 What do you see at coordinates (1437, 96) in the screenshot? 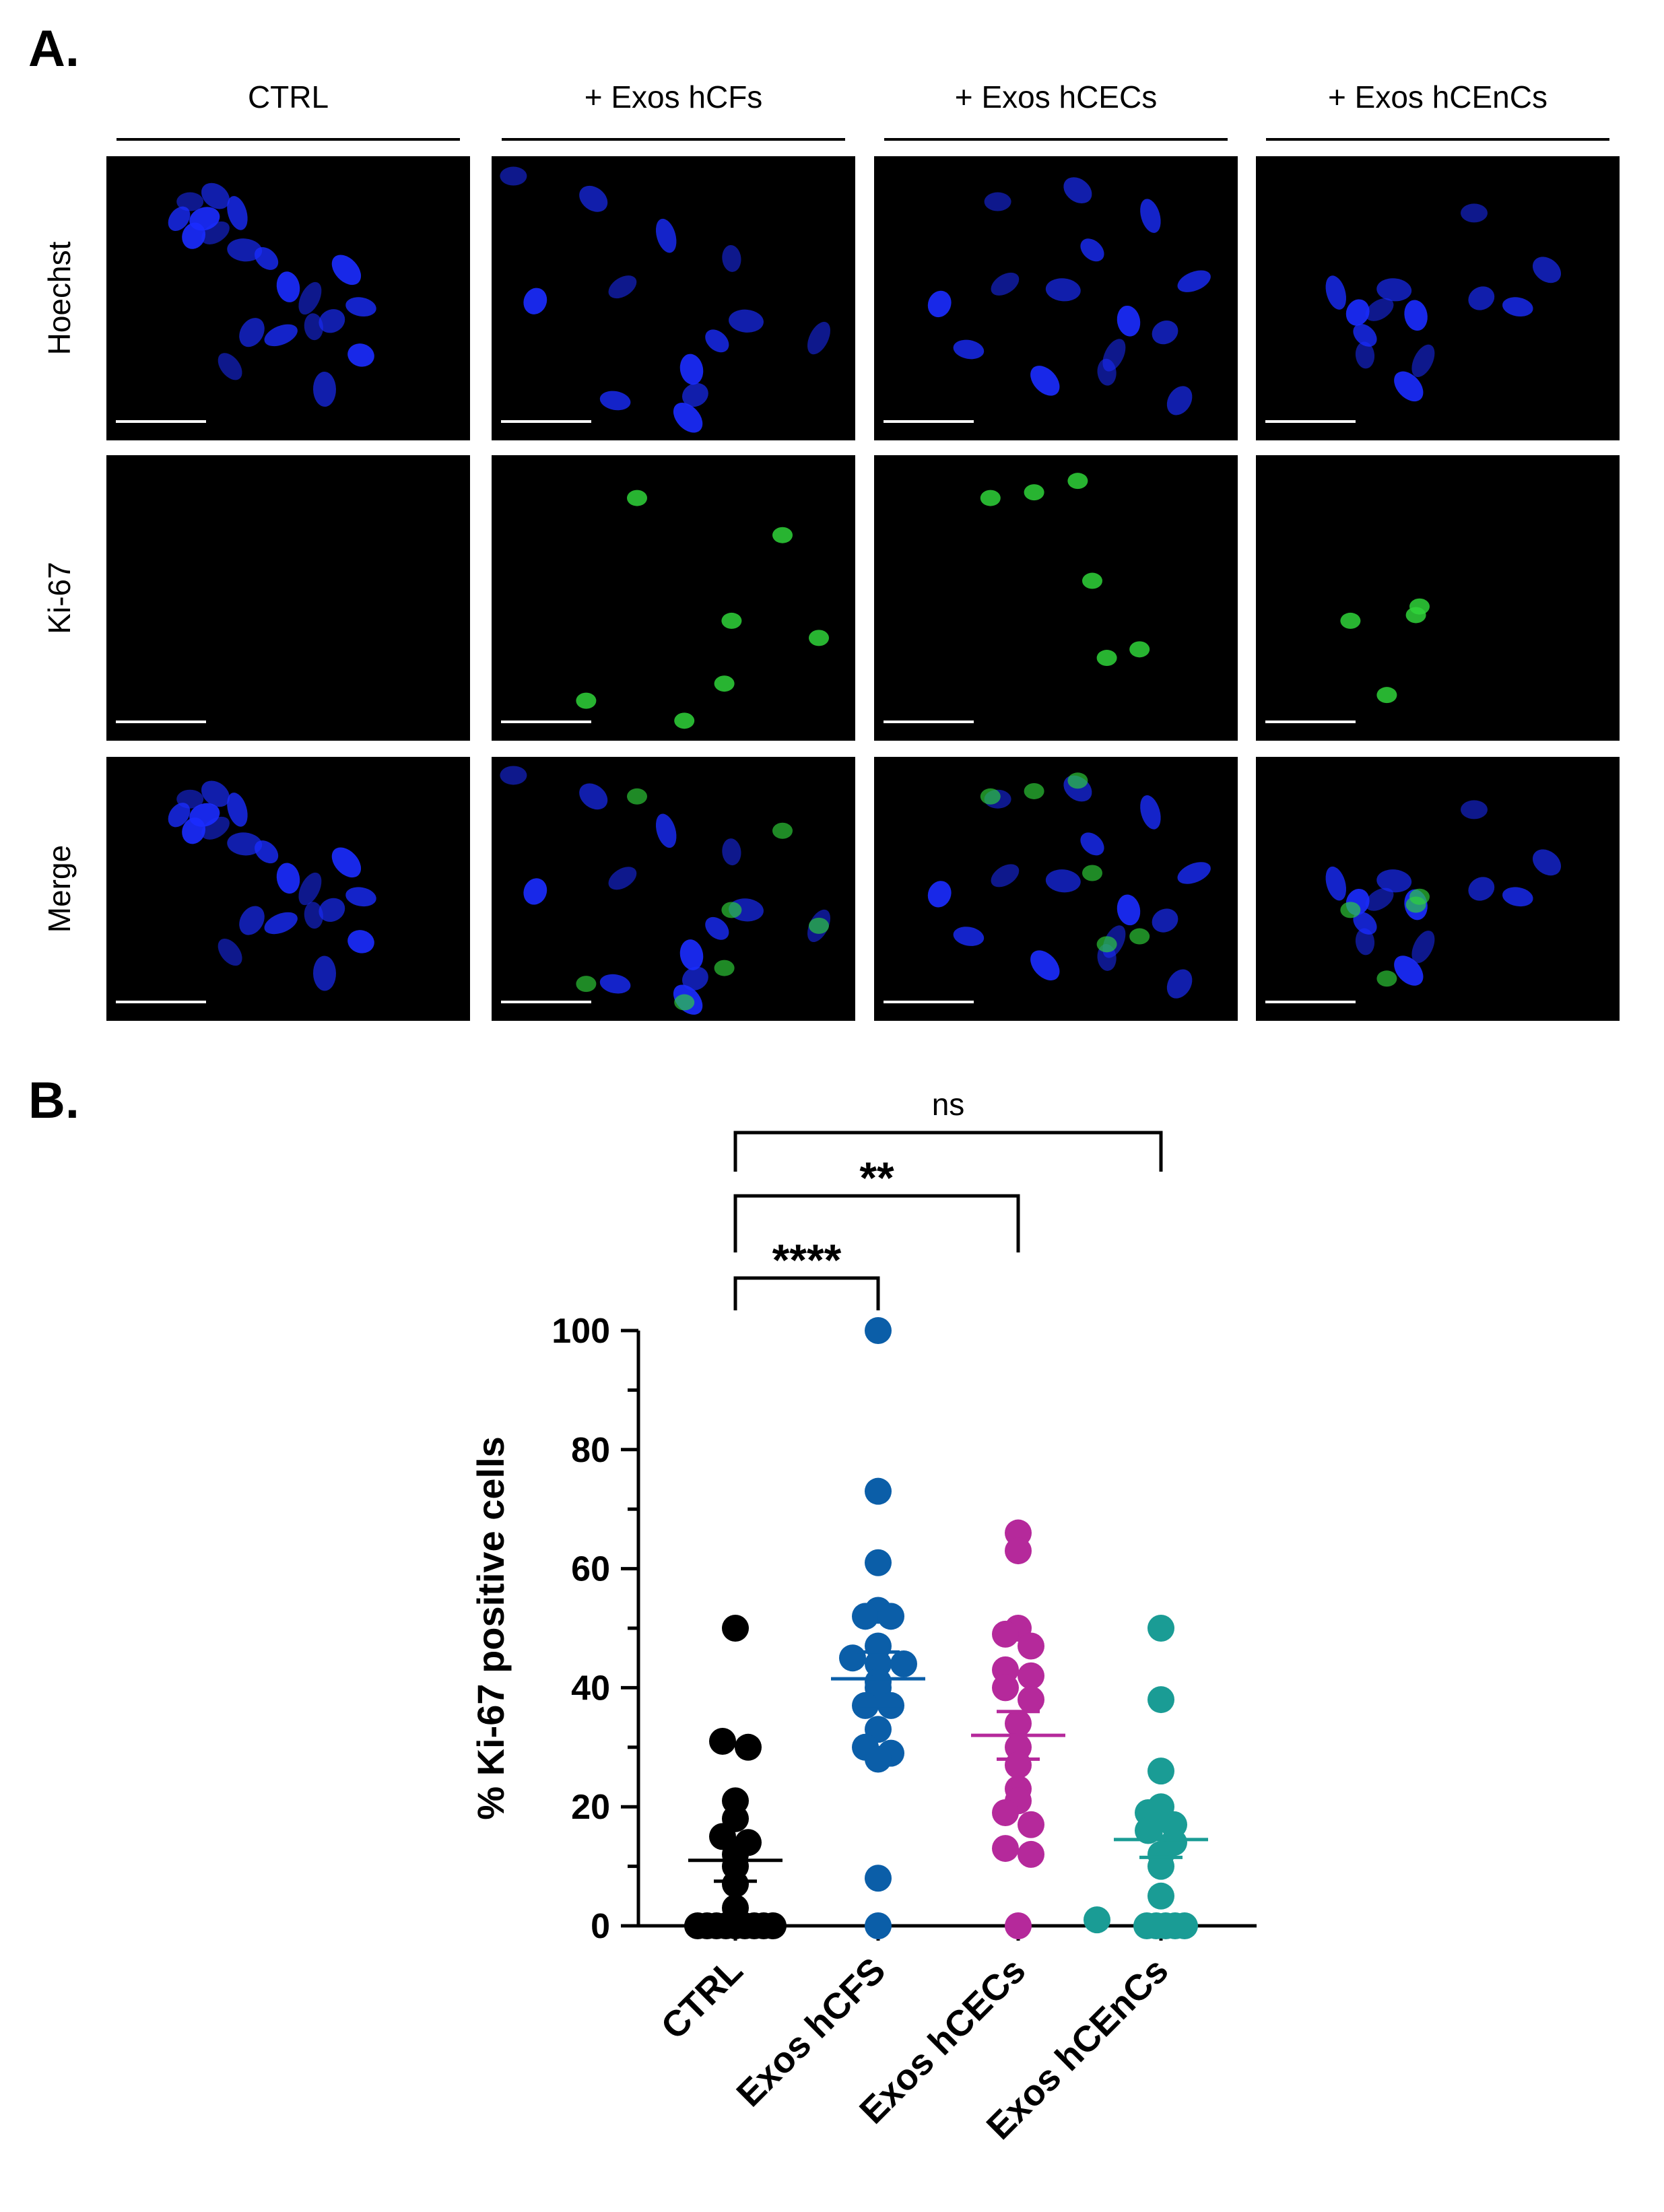
I see `column-header: + Exos hCEnCs` at bounding box center [1437, 96].